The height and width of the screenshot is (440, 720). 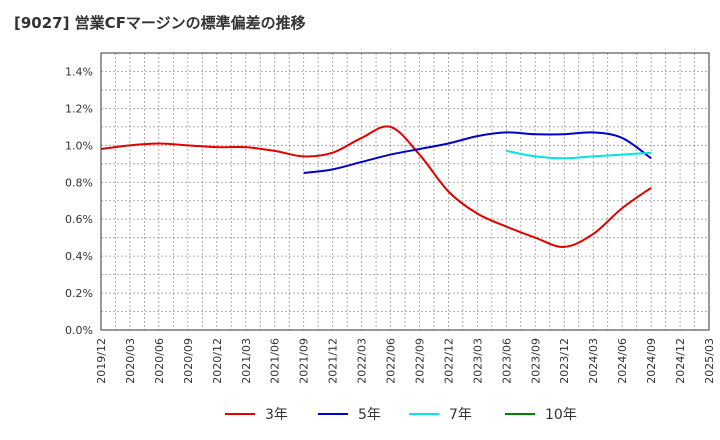 I want to click on x-tick-label: 2021/06, so click(x=275, y=361).